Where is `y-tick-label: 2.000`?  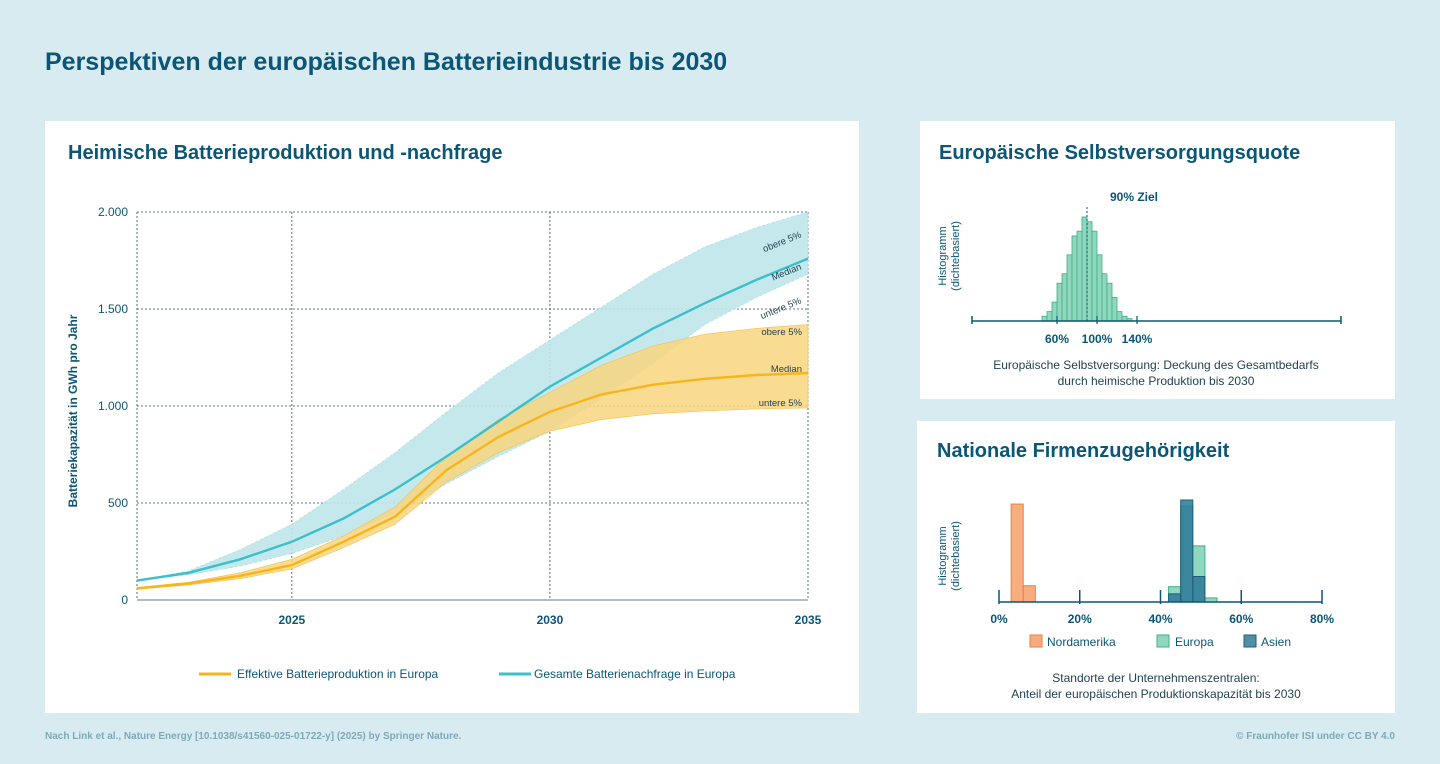 y-tick-label: 2.000 is located at coordinates (113, 212).